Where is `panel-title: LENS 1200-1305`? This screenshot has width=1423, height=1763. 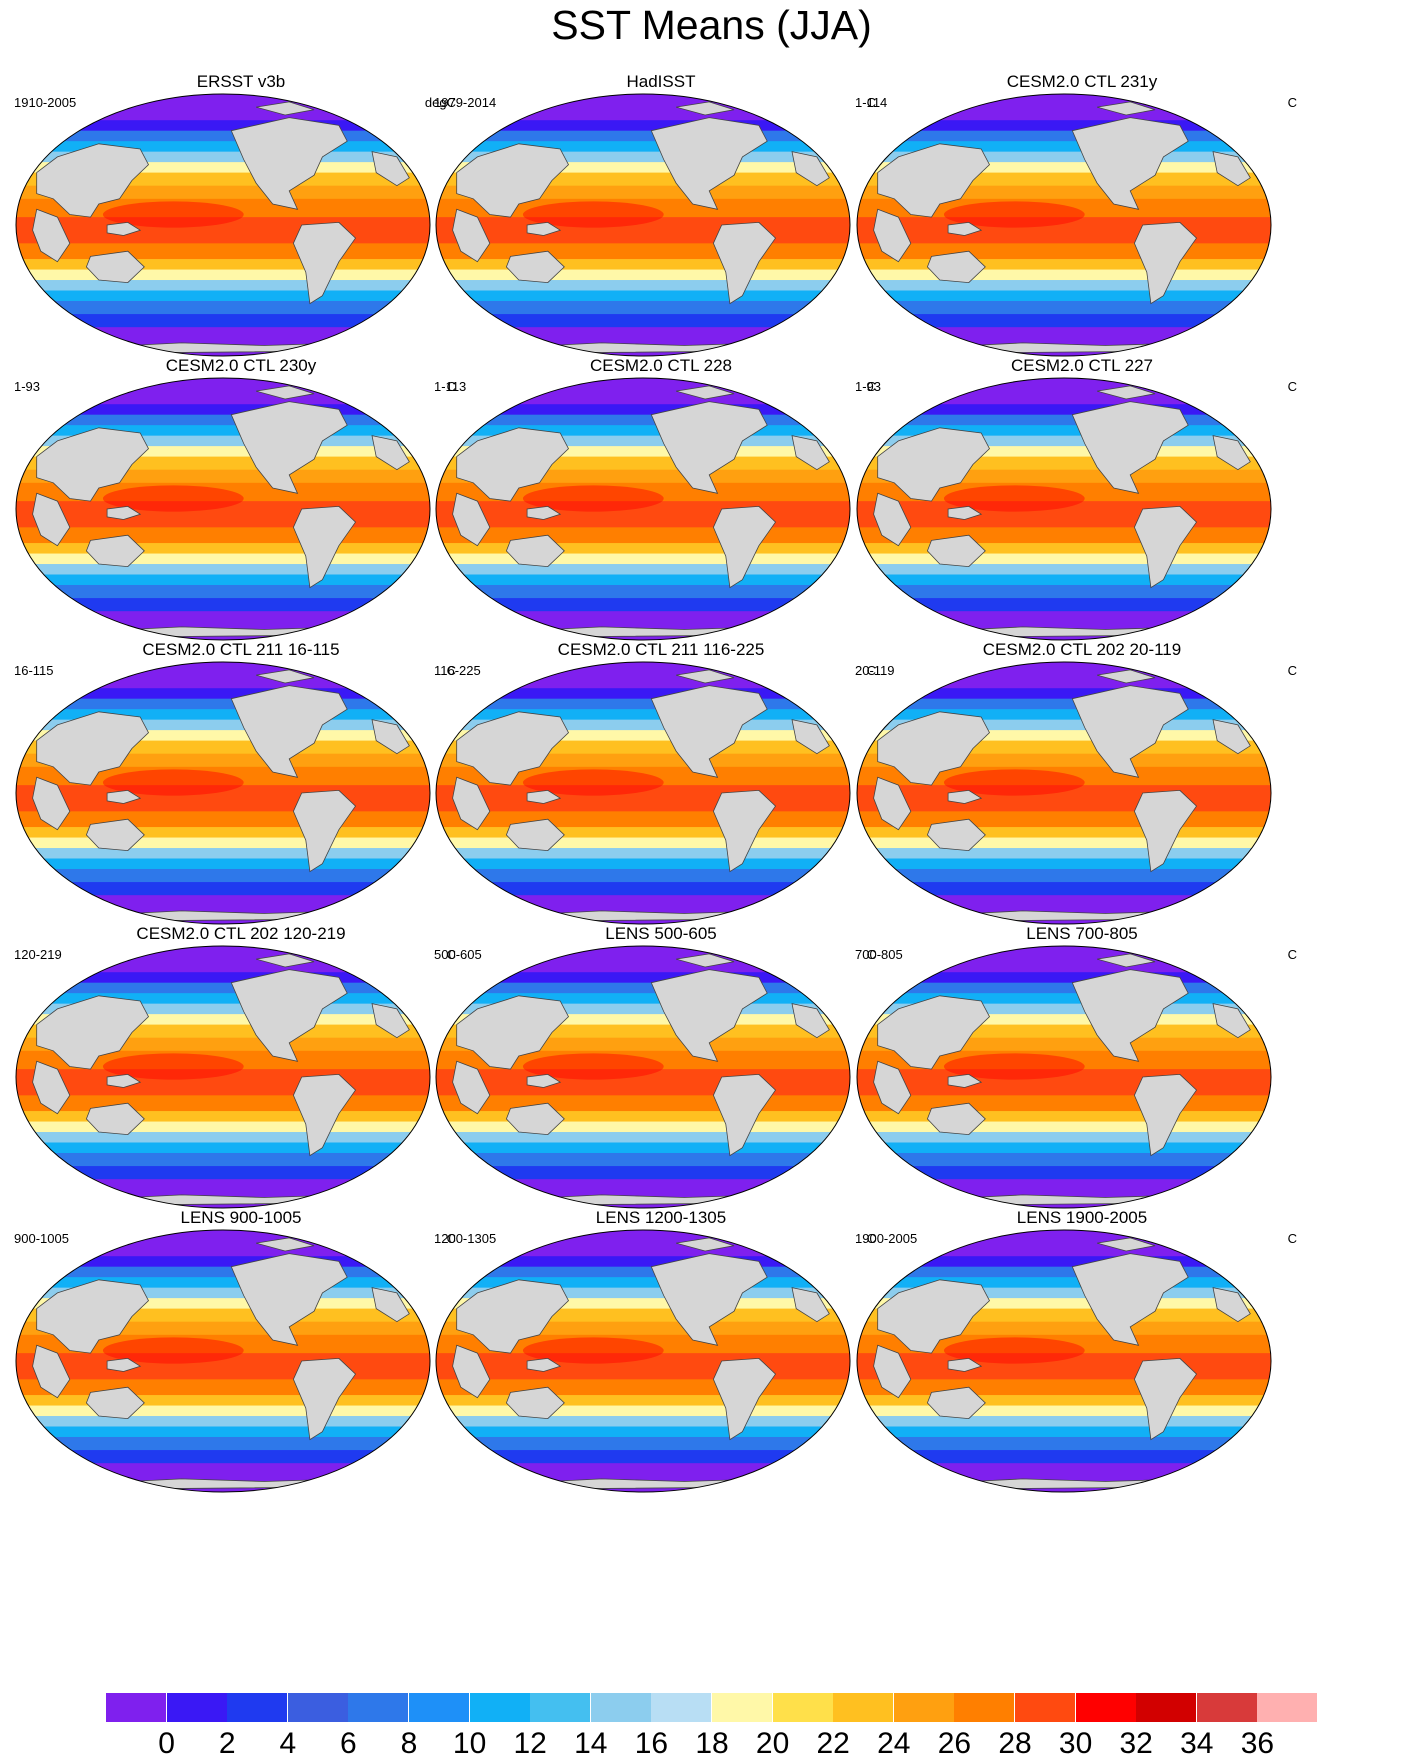
panel-title: LENS 1200-1305 is located at coordinates (661, 1217).